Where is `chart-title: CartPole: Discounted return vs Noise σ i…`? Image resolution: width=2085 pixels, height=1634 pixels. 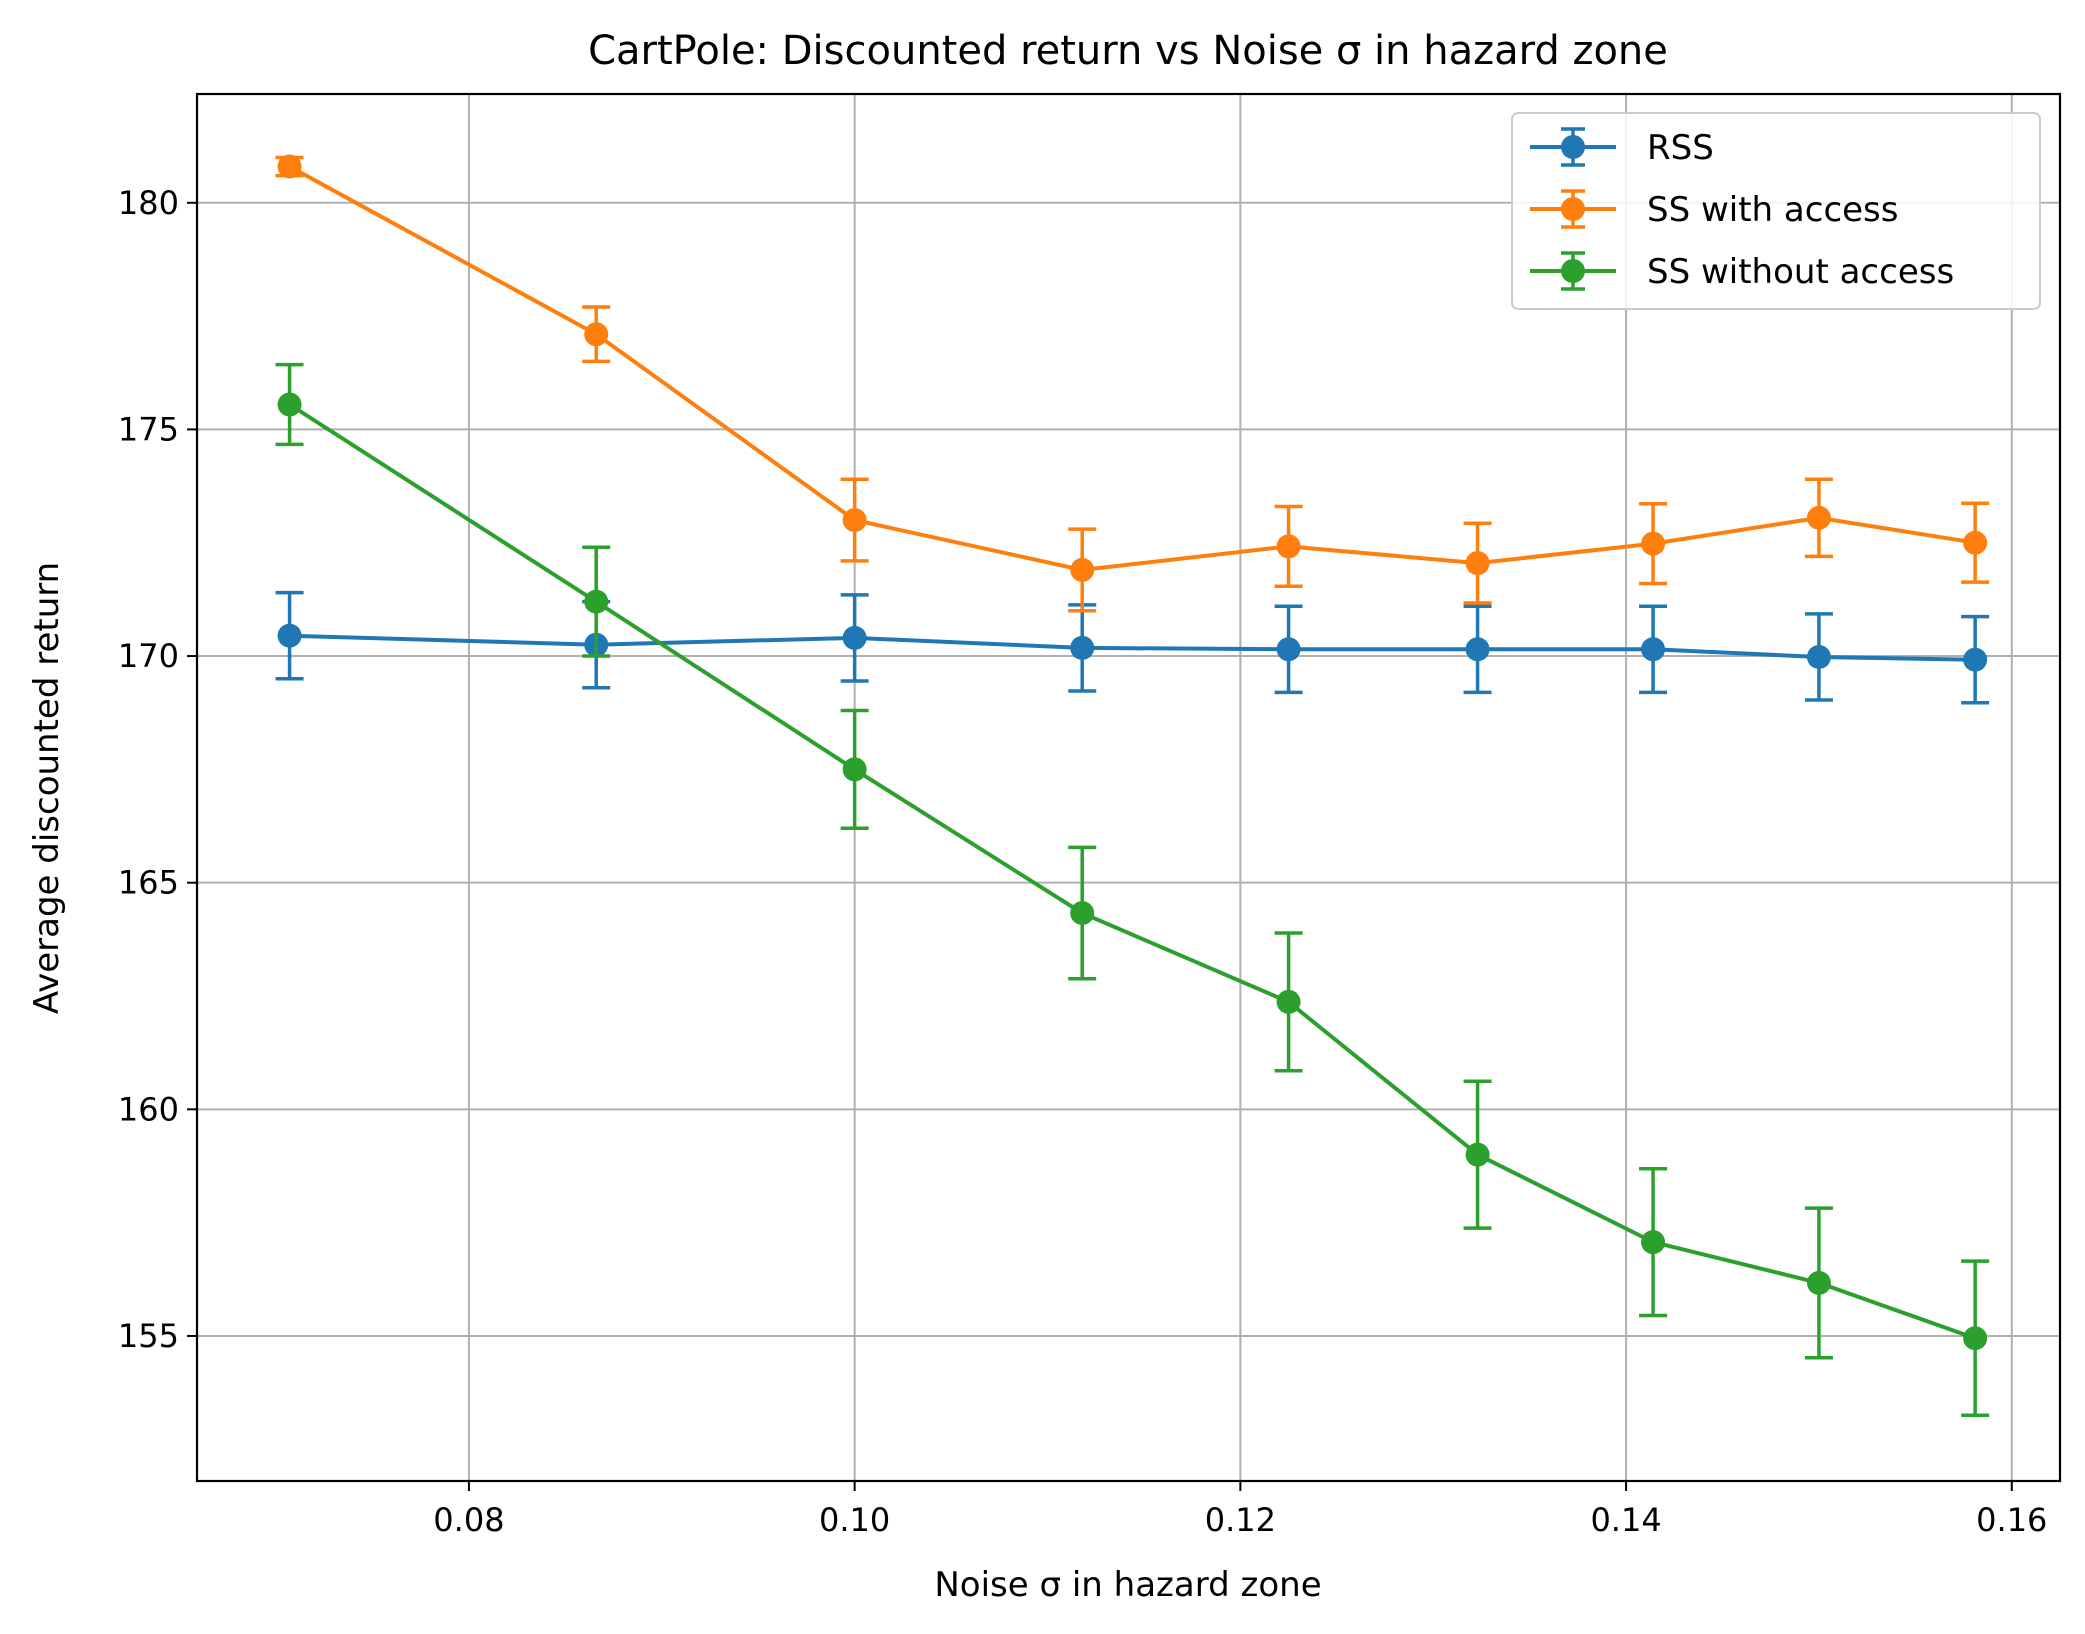 chart-title: CartPole: Discounted return vs Noise σ i… is located at coordinates (1128, 51).